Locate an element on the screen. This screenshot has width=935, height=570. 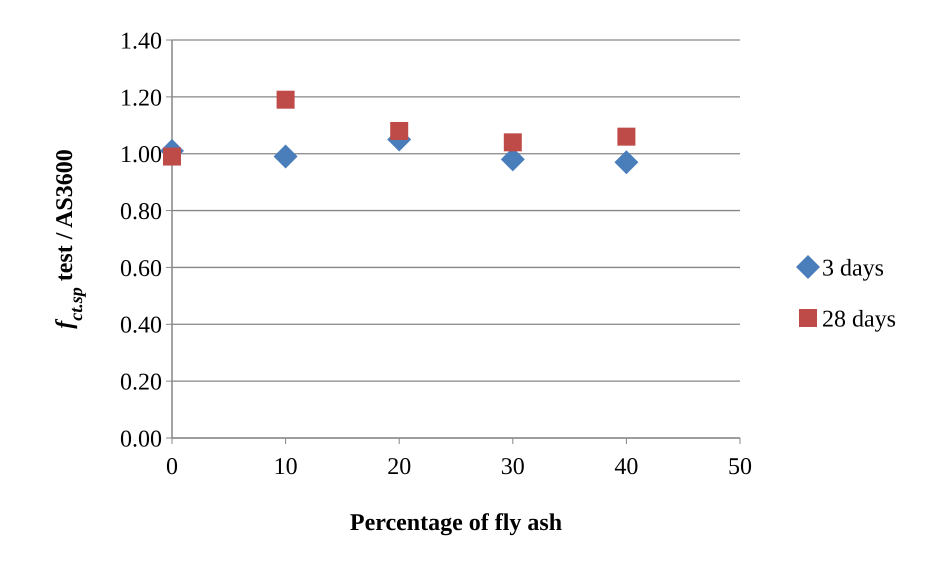
y-tick-label: 0.60 is located at coordinates (141, 269).